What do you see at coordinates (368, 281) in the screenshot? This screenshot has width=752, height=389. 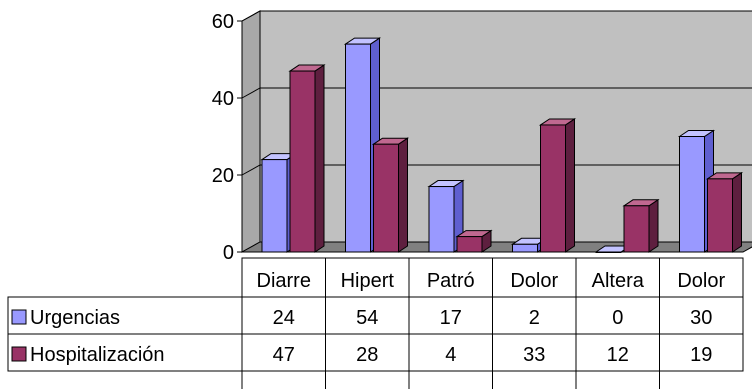 I see `category-label: Hipert` at bounding box center [368, 281].